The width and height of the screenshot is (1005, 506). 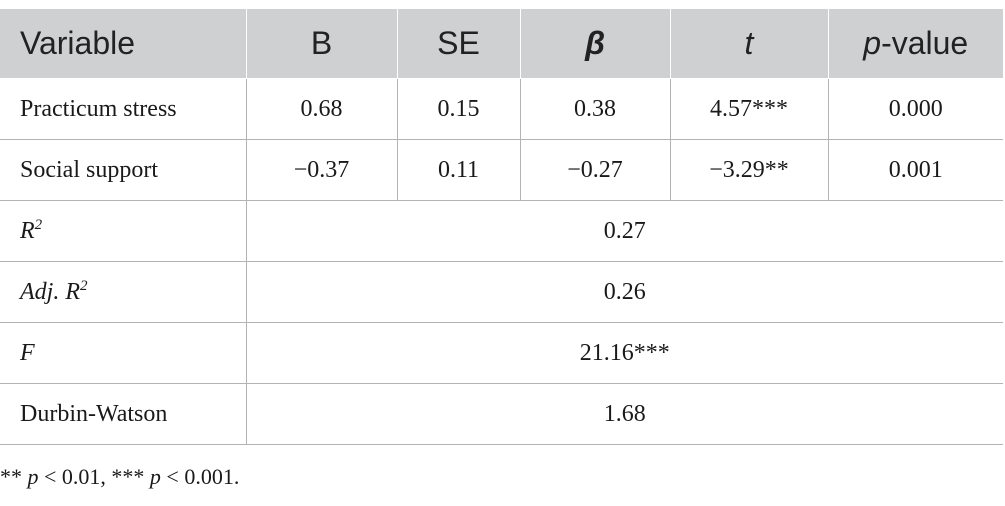 What do you see at coordinates (595, 170) in the screenshot?
I see `cell-beta: −0.27` at bounding box center [595, 170].